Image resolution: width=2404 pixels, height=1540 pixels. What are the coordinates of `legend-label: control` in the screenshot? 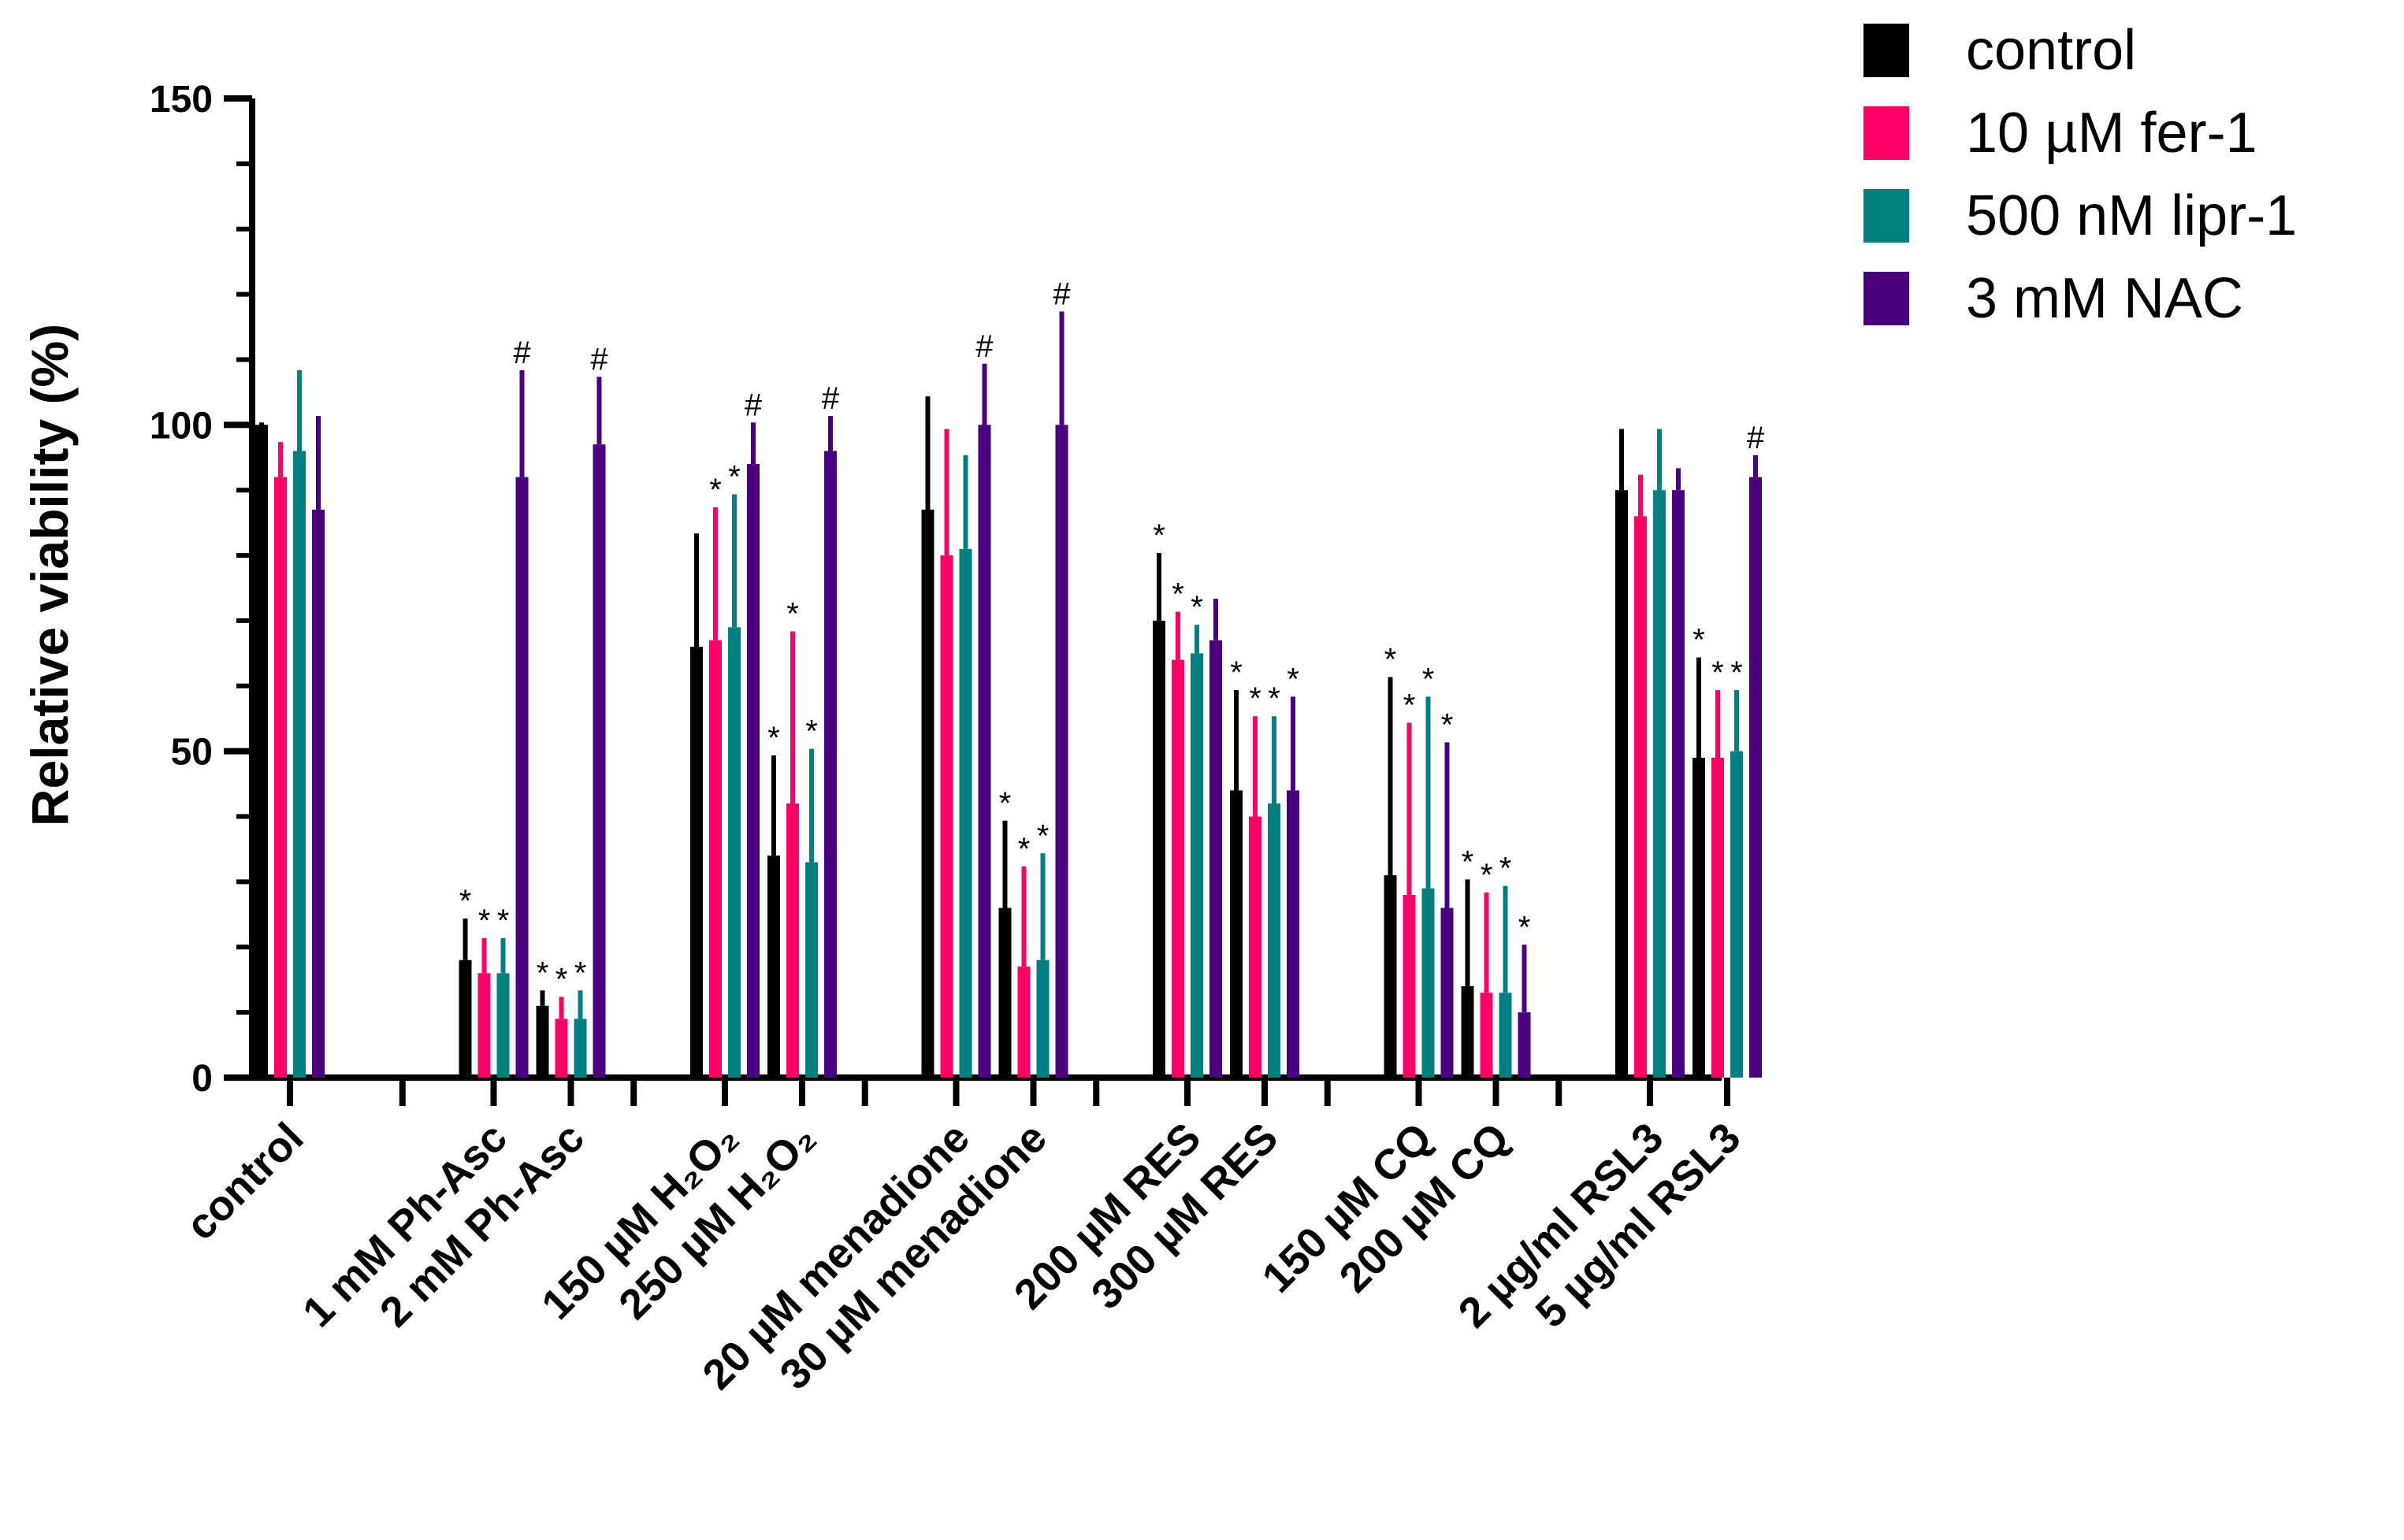 It's located at (2051, 50).